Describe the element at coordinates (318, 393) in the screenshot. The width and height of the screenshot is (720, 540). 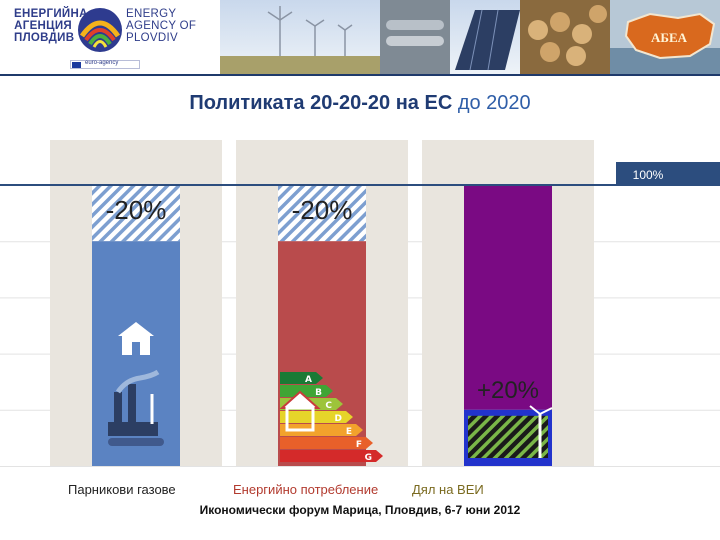
I see `energy-class-label: B` at that location.